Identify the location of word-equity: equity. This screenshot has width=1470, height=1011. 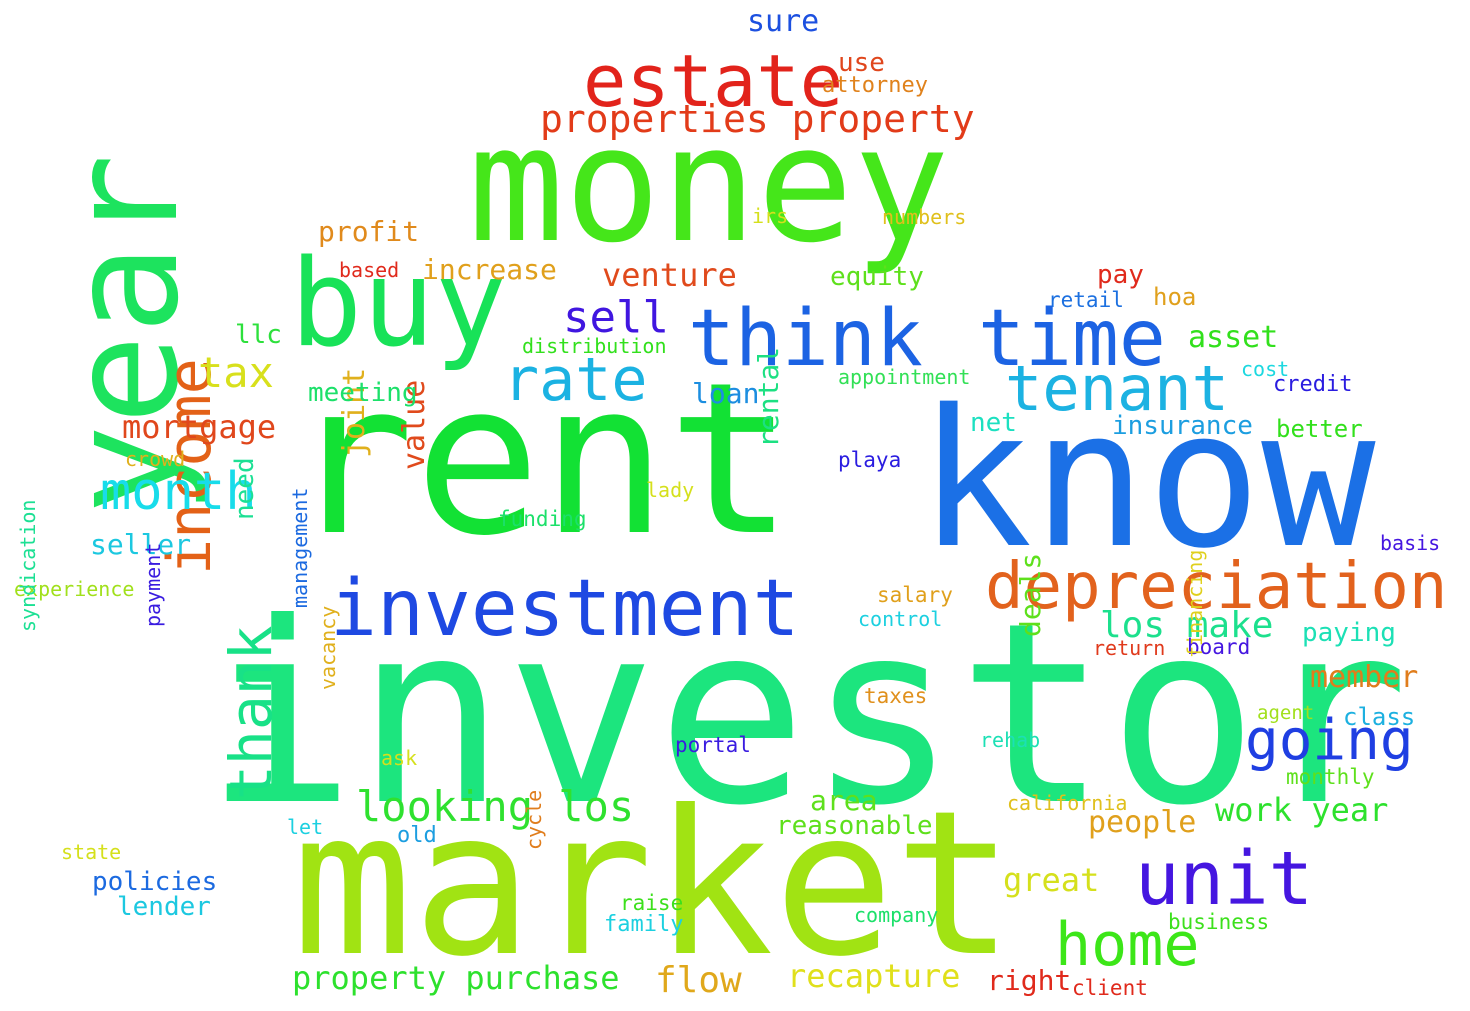
(877, 277).